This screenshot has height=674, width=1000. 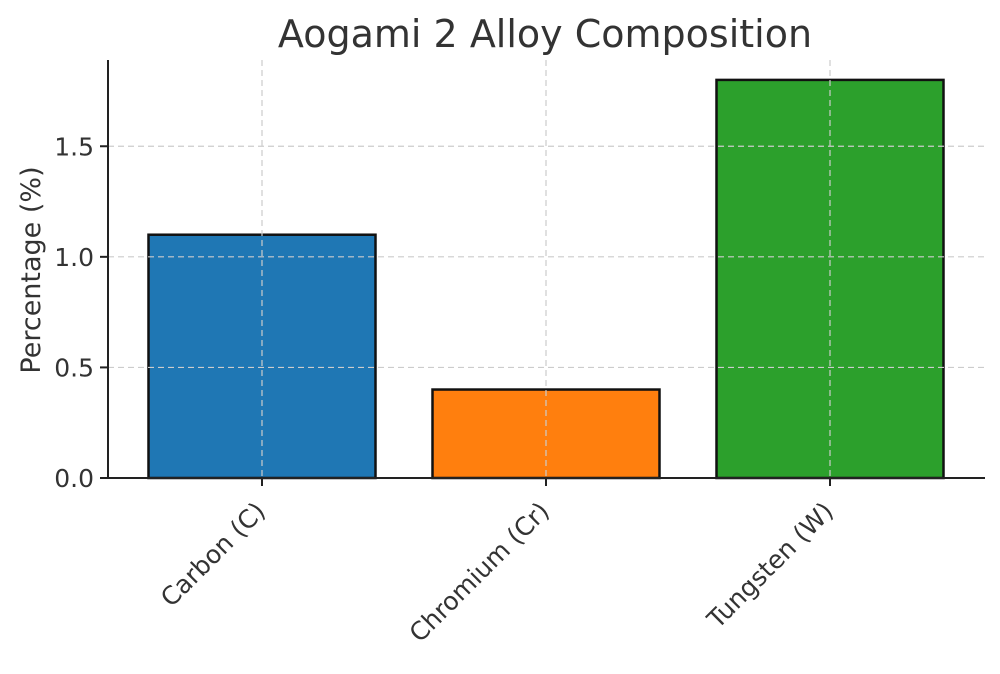 I want to click on y-tick-label: 1.0, so click(x=74, y=257).